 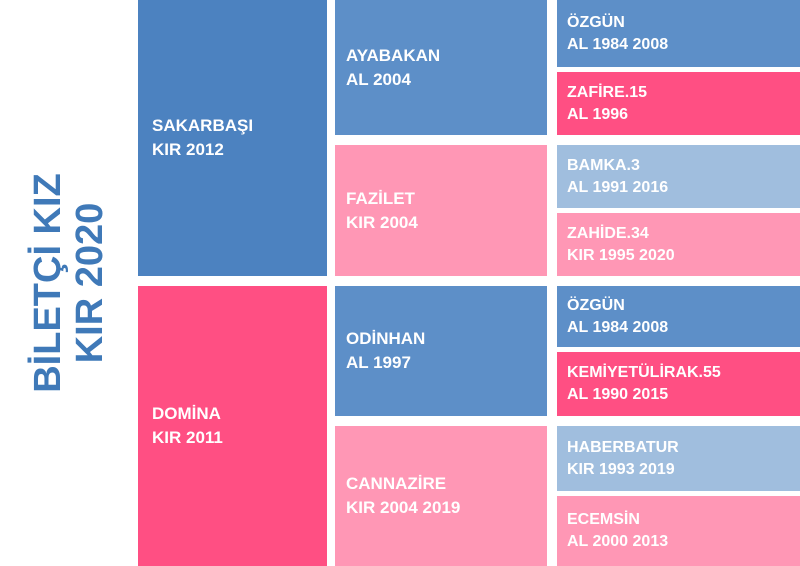 I want to click on g3-info: AL 1996, so click(x=598, y=114).